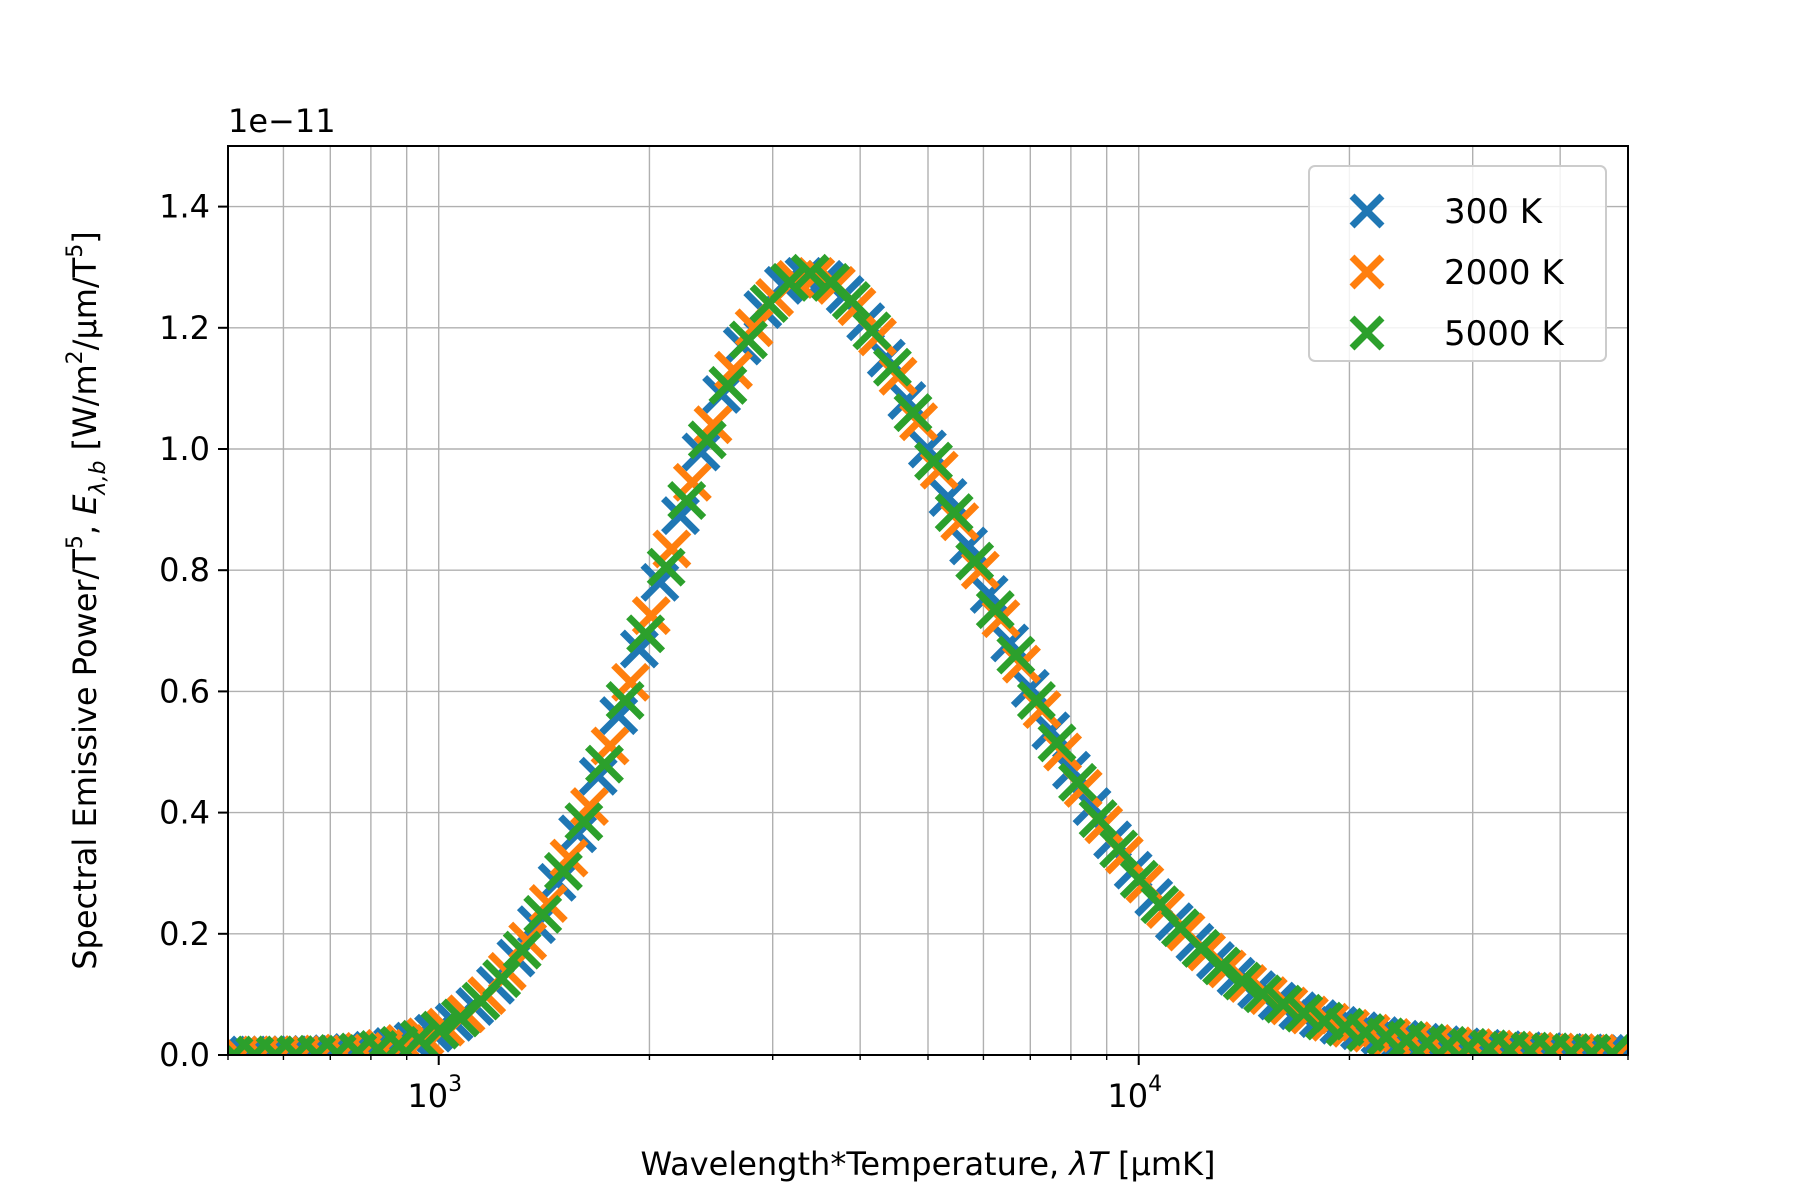 The height and width of the screenshot is (1200, 1800). What do you see at coordinates (1494, 212) in the screenshot?
I see `legend-label: 300 K` at bounding box center [1494, 212].